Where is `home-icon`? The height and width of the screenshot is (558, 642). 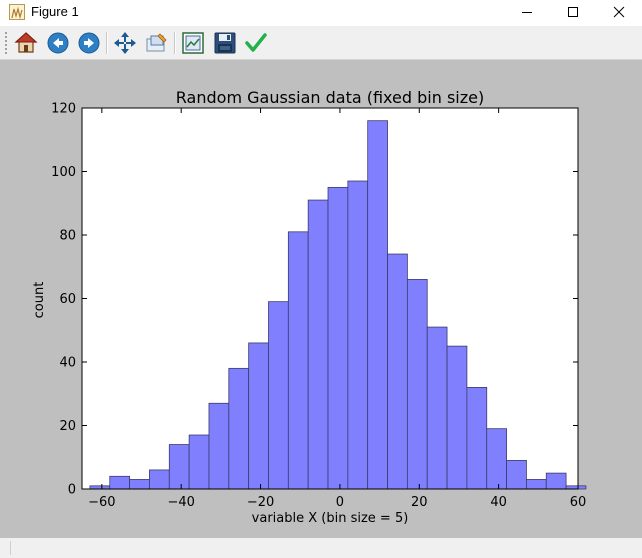
home-icon is located at coordinates (26, 42).